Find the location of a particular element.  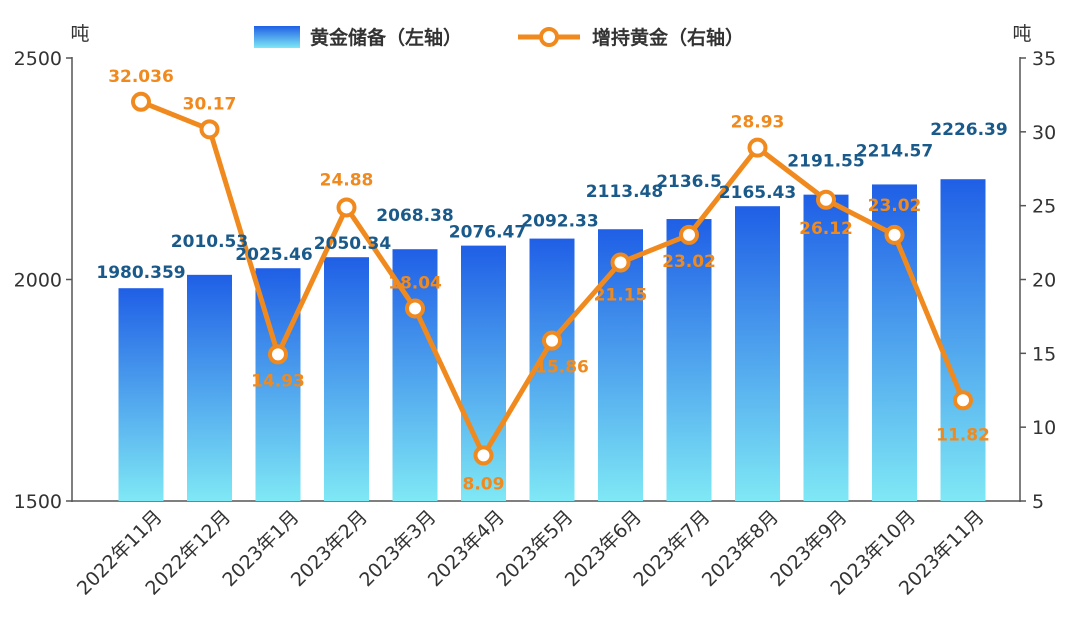

line-data-label: 14.93 is located at coordinates (278, 381).